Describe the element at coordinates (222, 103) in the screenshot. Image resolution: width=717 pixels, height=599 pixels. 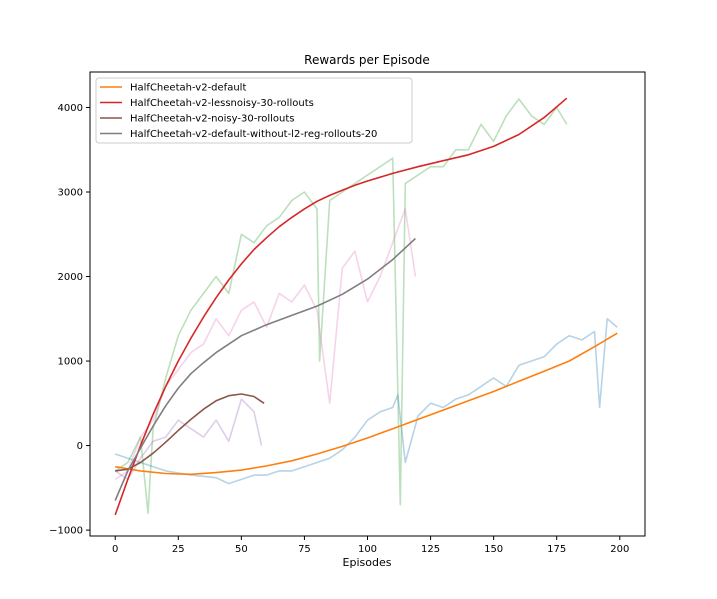
I see `legend-label: HalfCheetah-v2-lessnoisy-30-rollouts` at that location.